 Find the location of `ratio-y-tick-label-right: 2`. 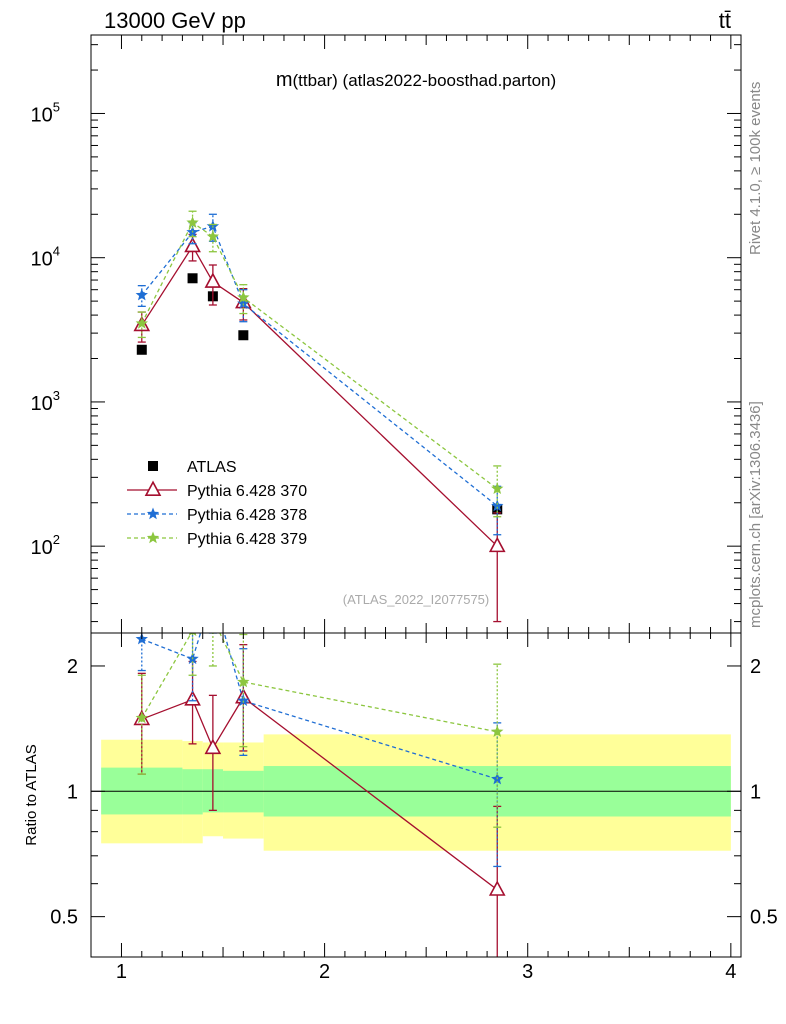

ratio-y-tick-label-right: 2 is located at coordinates (755, 667).